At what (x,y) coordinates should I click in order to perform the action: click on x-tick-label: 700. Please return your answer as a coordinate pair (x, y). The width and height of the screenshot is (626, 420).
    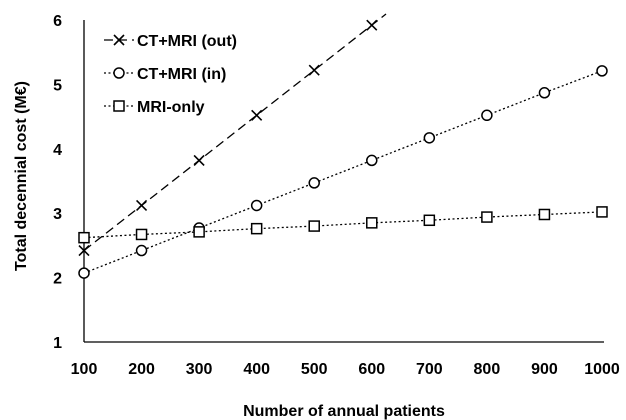
    Looking at the image, I should click on (429, 369).